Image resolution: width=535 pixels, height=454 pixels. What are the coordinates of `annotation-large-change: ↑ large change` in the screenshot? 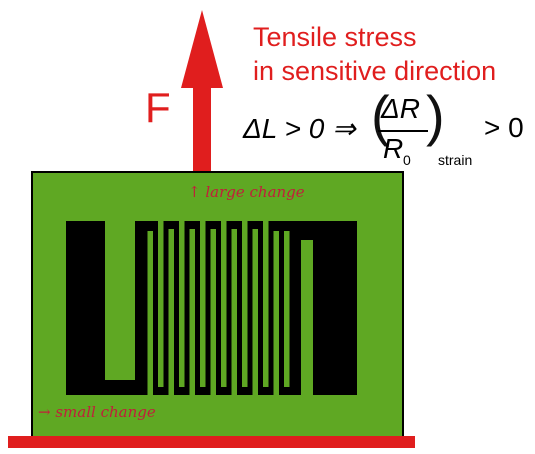 It's located at (246, 192).